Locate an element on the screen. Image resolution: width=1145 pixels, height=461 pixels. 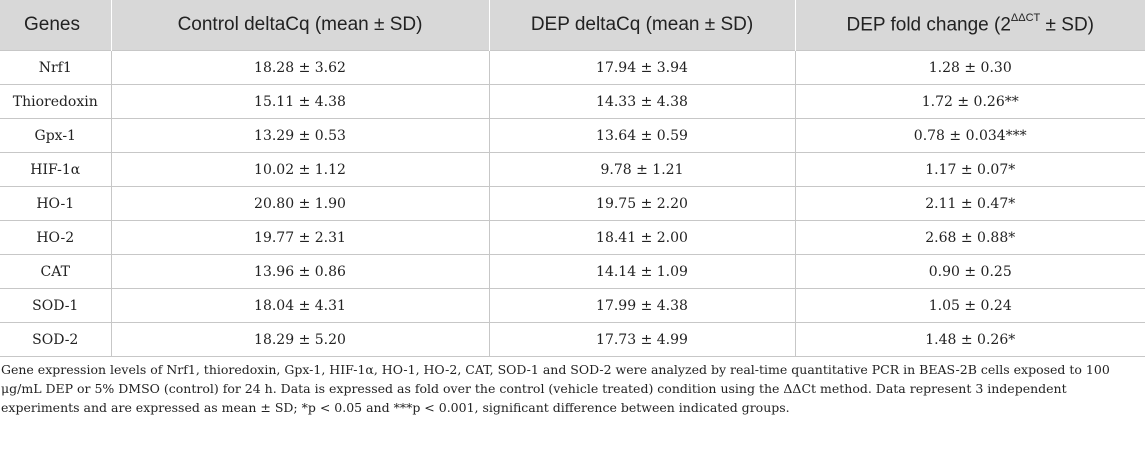
table-row: Nrf1 18.28 ± 3.62 17.94 ± 3.94 1.28 ± 0.30 is located at coordinates (572, 67).